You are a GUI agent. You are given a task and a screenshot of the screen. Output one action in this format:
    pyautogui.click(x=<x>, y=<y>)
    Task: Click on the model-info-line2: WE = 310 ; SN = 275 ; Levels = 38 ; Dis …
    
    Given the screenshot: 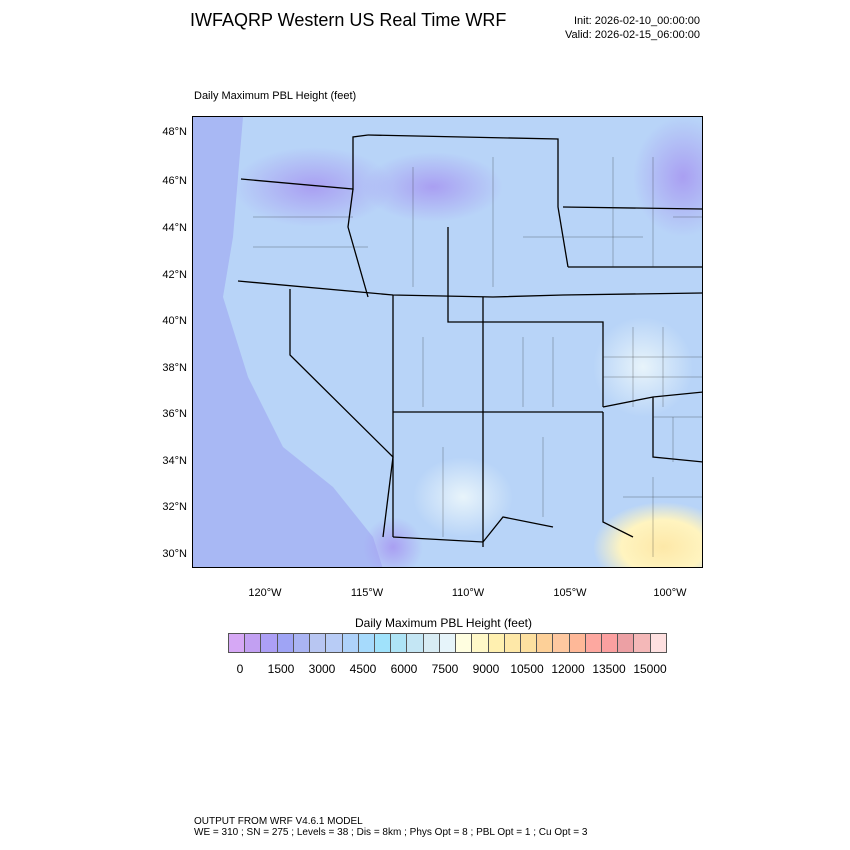 What is the action you would take?
    pyautogui.click(x=391, y=832)
    